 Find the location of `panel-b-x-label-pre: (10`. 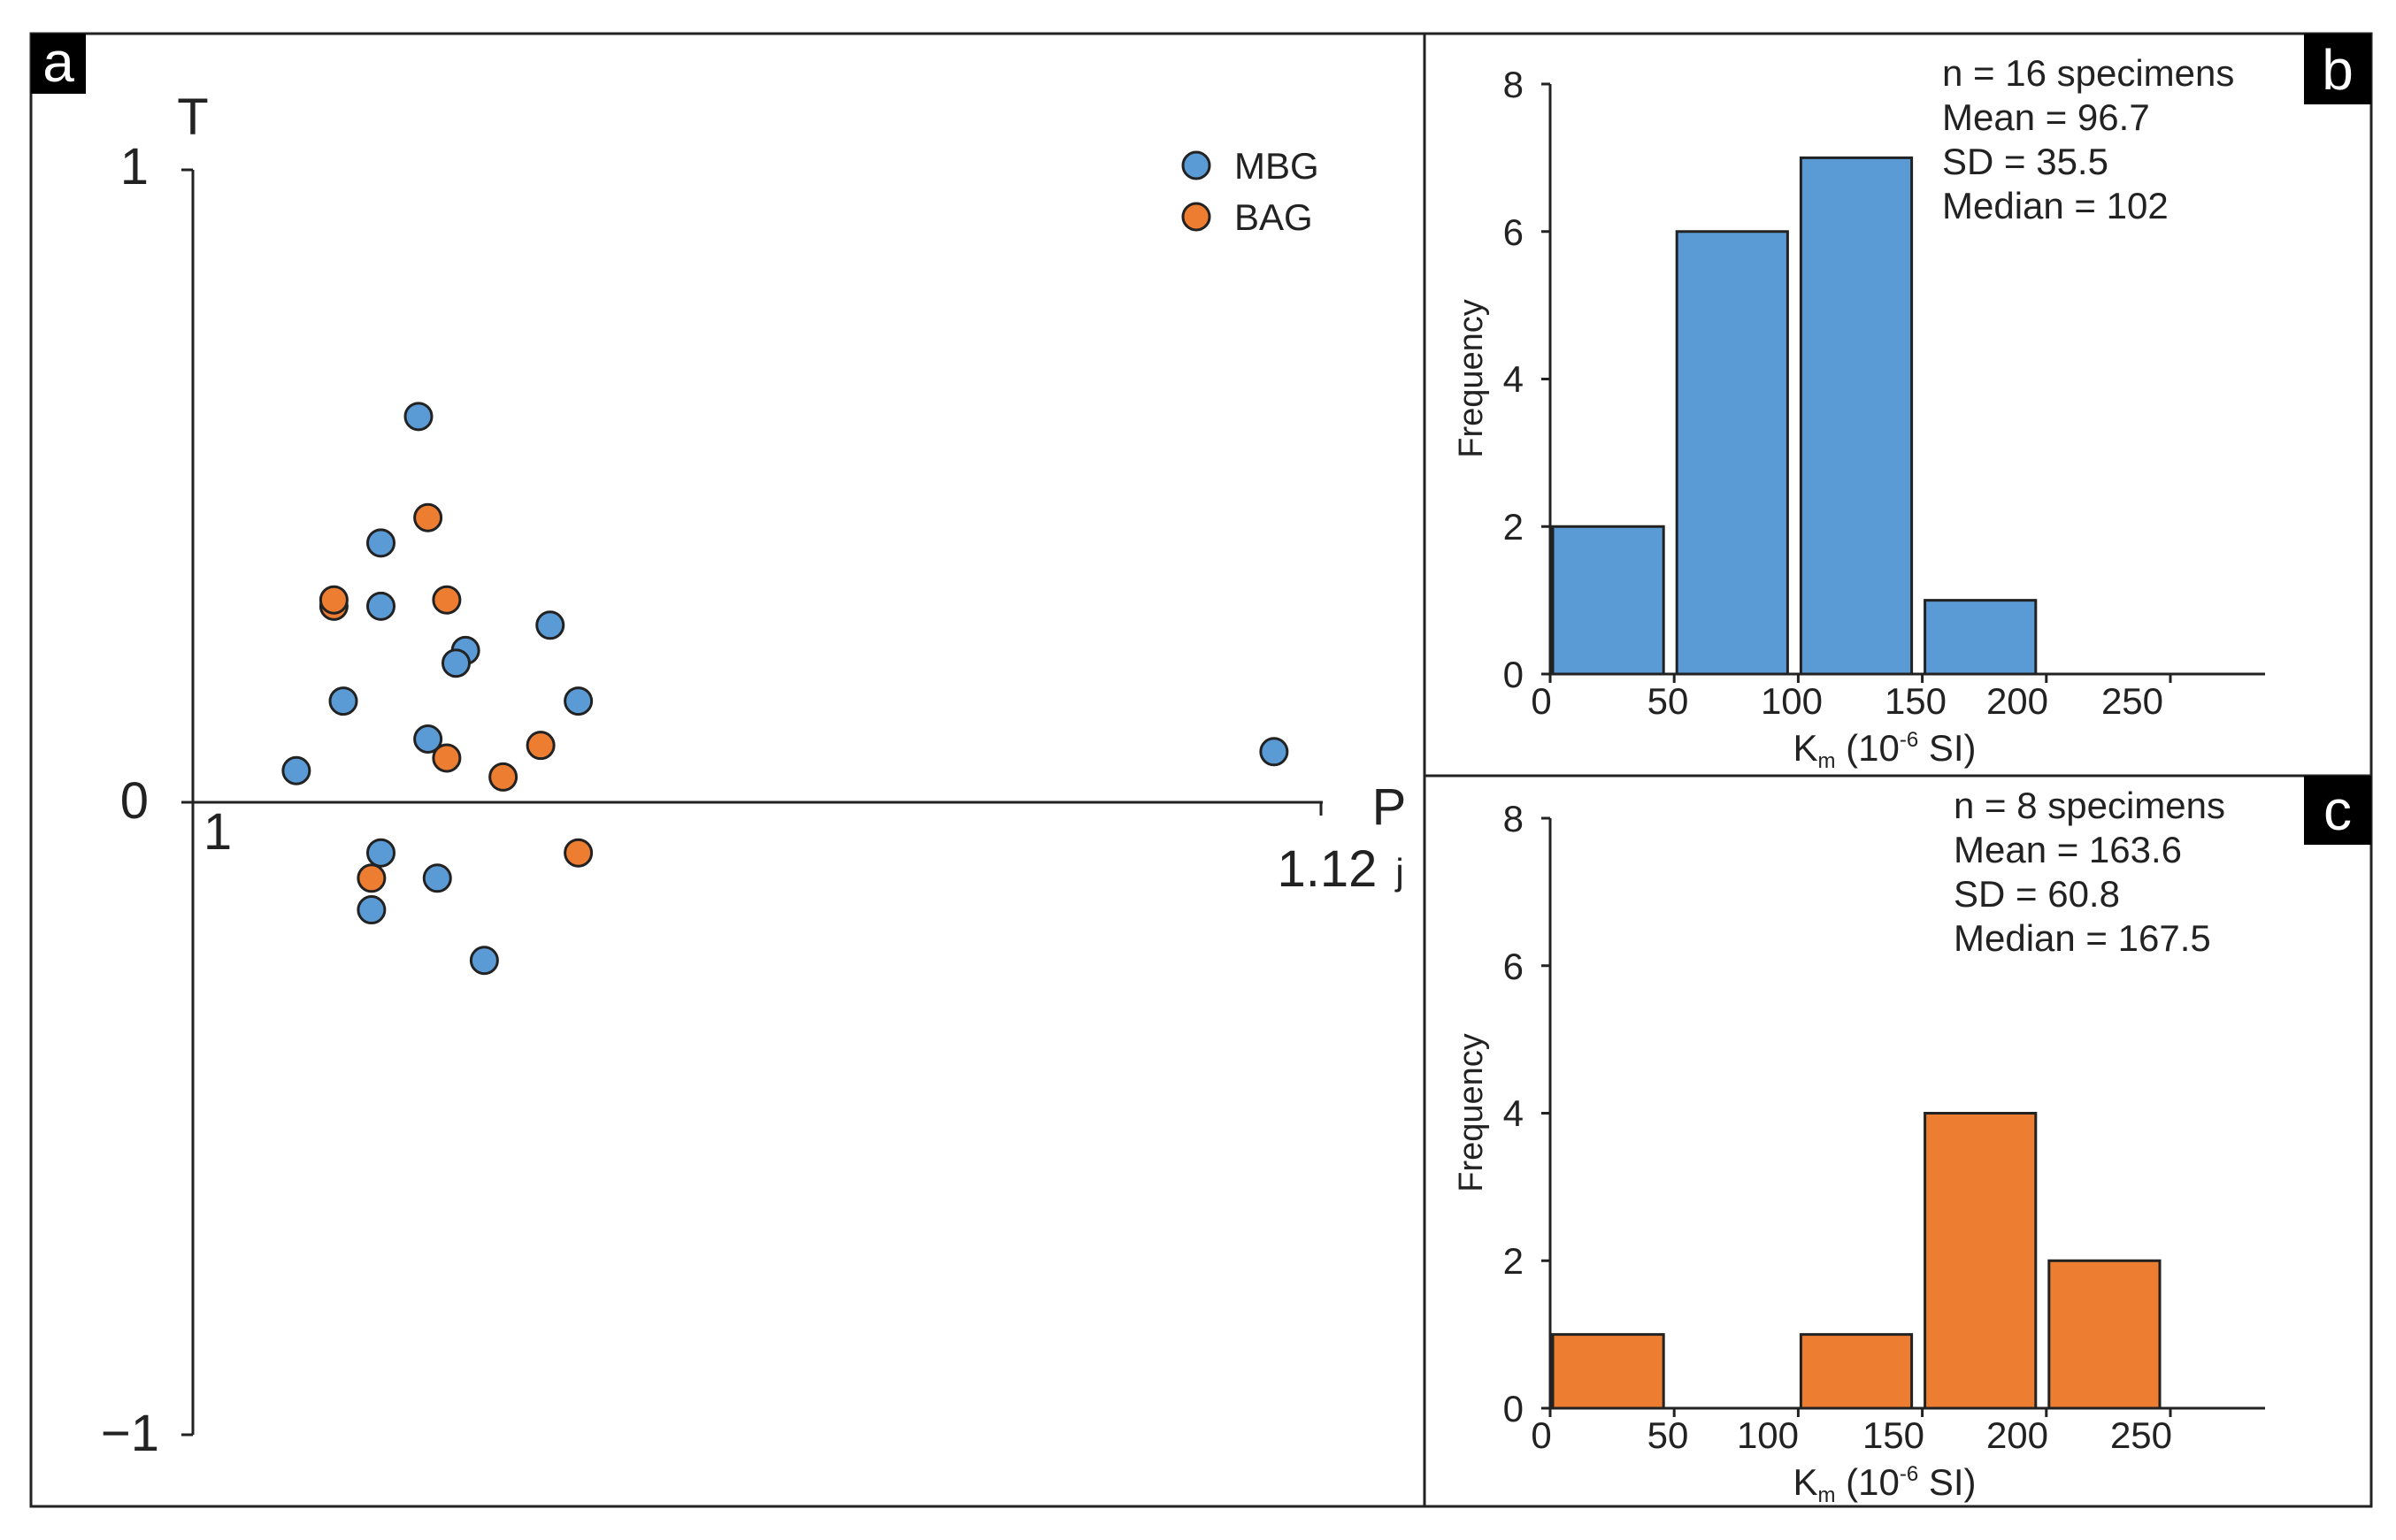

panel-b-x-label-pre: (10 is located at coordinates (1867, 748).